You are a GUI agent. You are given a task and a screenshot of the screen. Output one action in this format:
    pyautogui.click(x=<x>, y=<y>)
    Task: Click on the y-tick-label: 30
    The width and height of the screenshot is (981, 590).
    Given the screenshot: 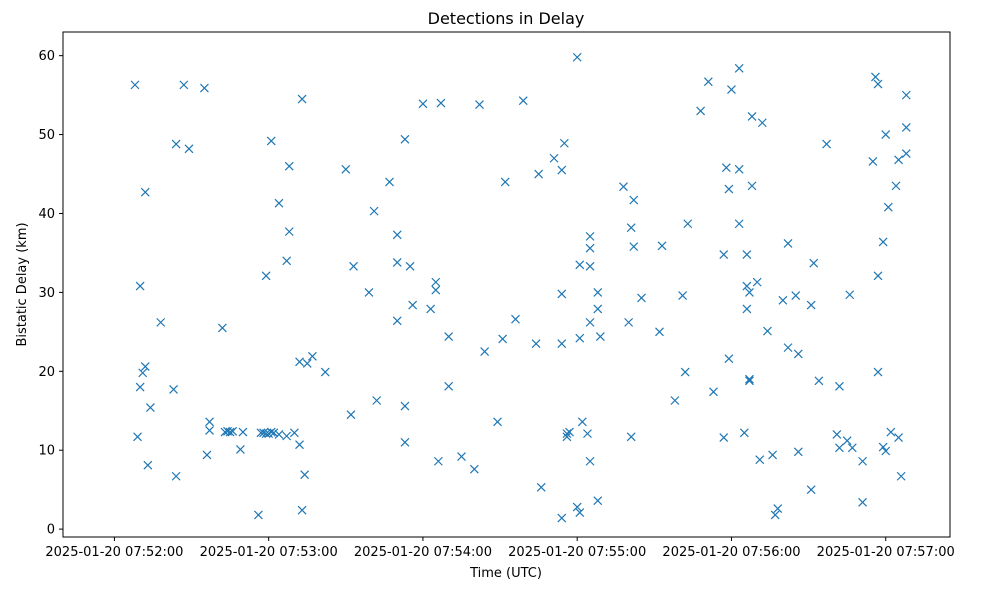 What is the action you would take?
    pyautogui.click(x=46, y=293)
    